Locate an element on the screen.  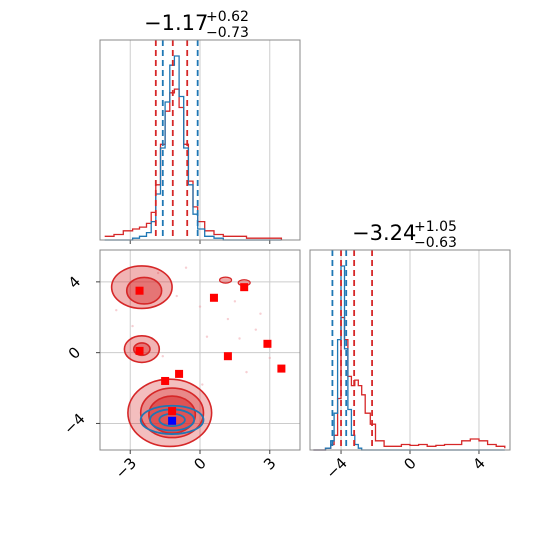
scatter-x-tick-label: 3 is located at coordinates (269, 463).